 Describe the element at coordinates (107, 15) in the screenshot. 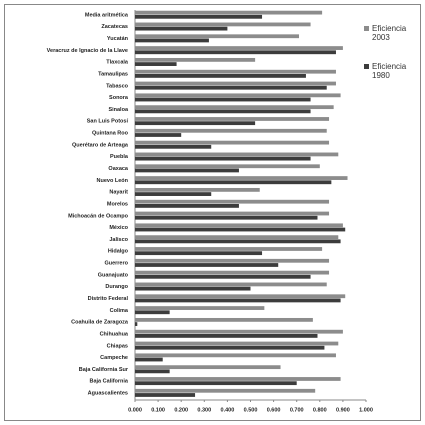

I see `y-tick-label: Media aritmética` at that location.